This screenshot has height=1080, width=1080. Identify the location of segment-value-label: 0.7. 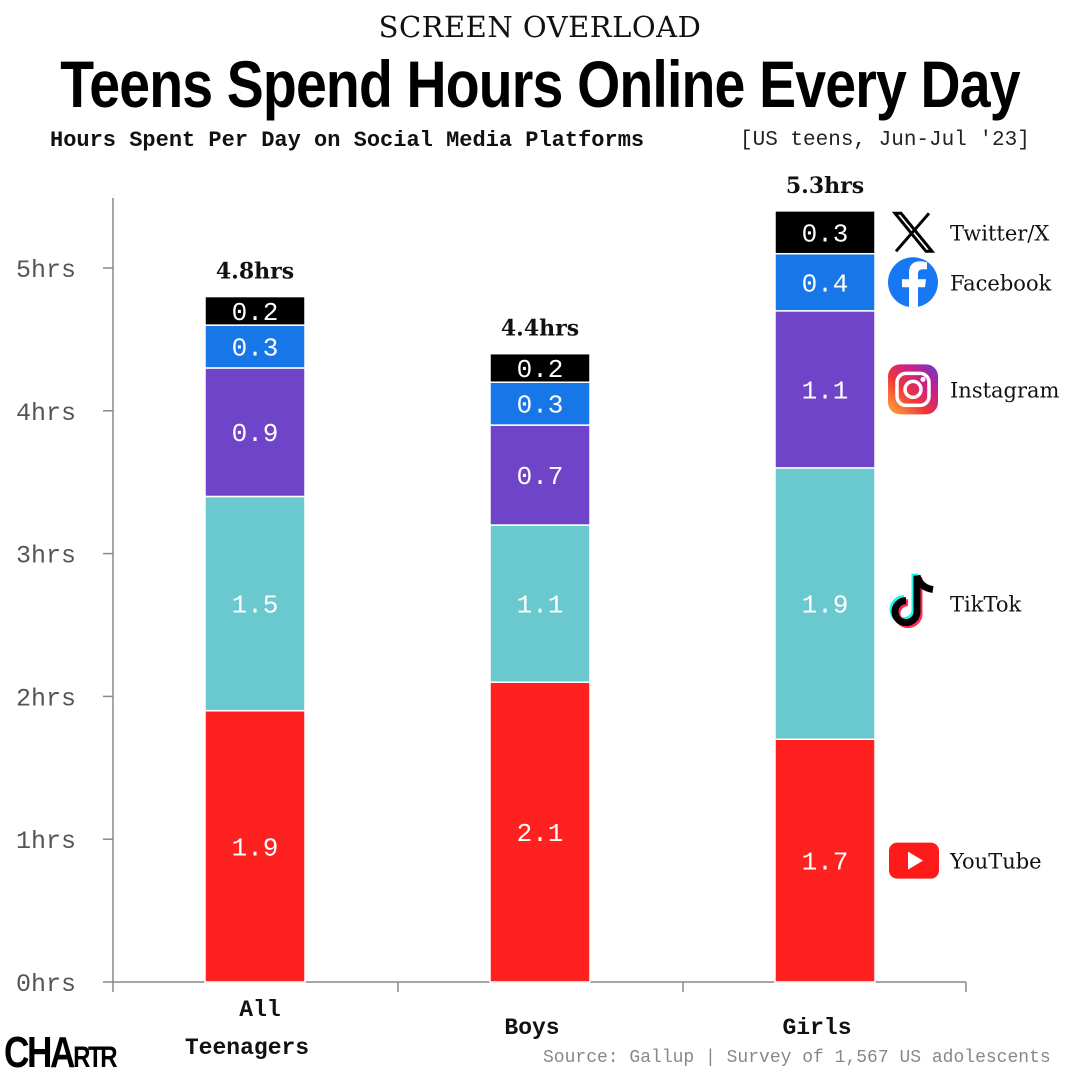
(540, 477).